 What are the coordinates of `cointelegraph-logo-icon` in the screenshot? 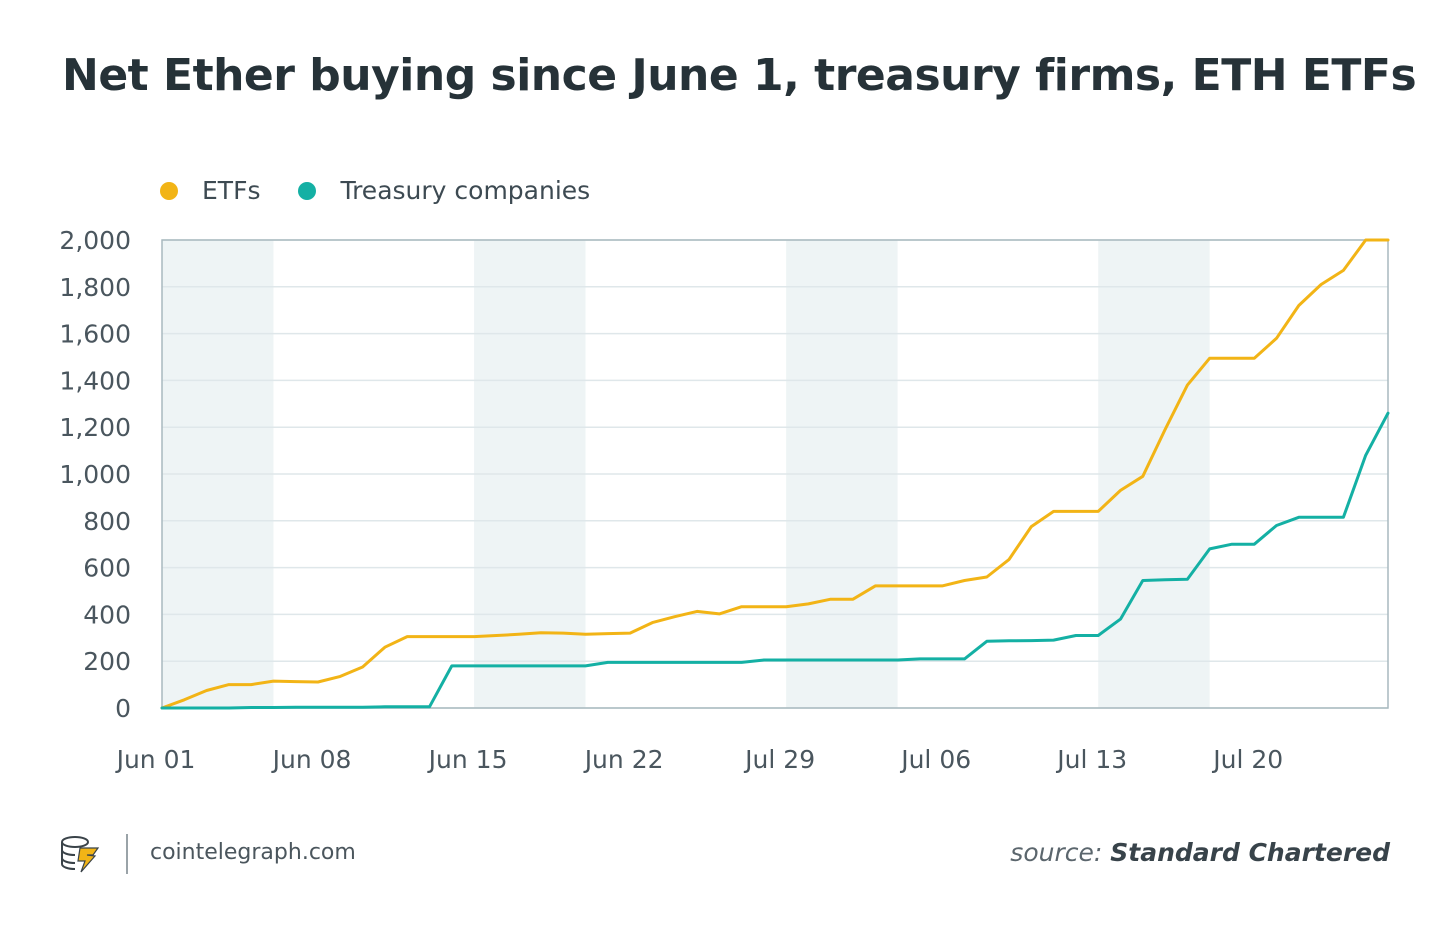 It's located at (80, 854).